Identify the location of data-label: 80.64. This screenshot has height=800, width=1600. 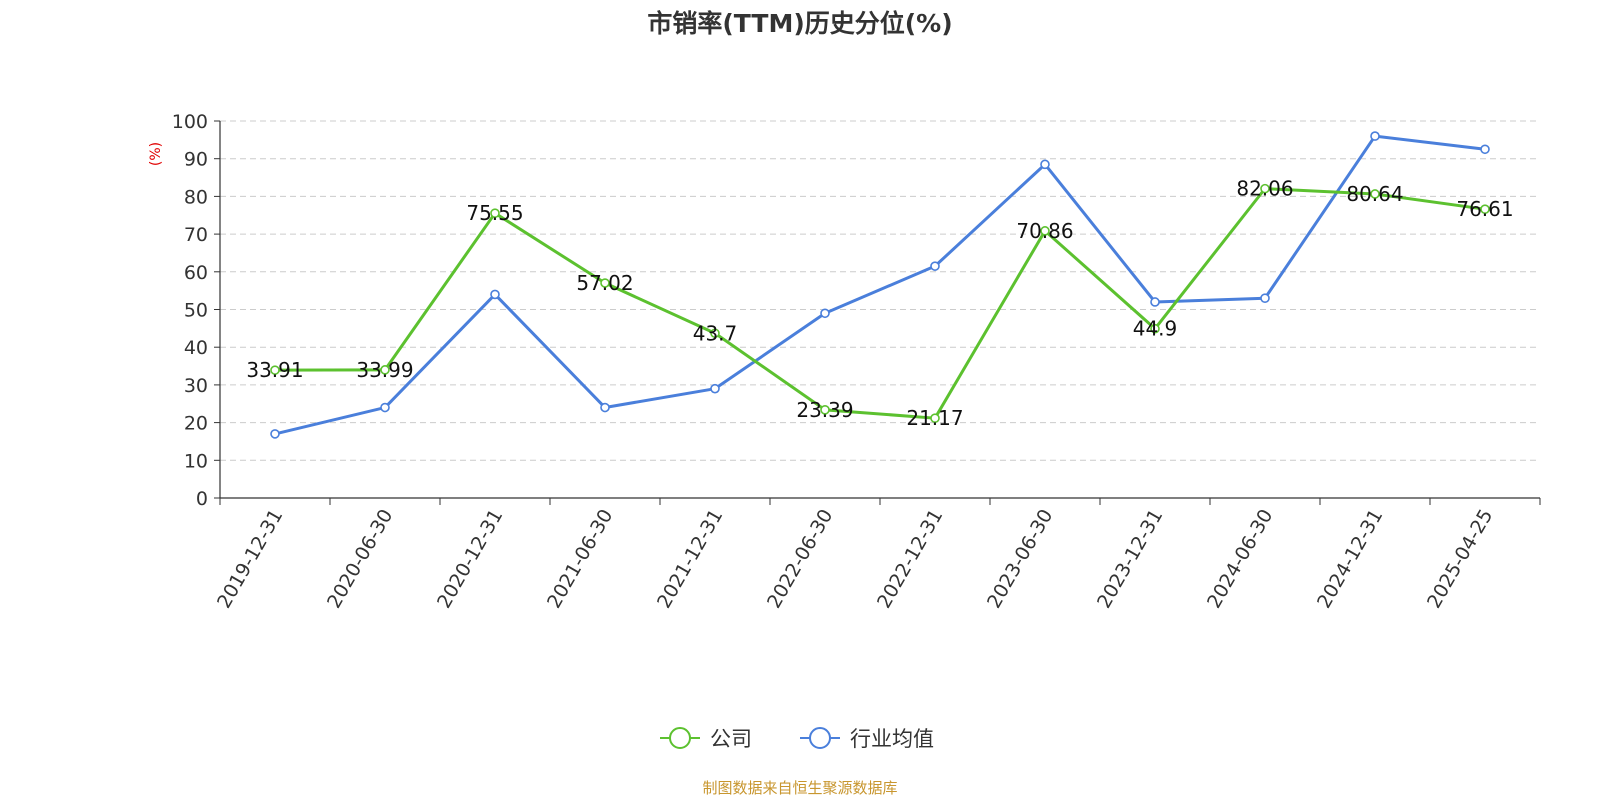
(1374, 194).